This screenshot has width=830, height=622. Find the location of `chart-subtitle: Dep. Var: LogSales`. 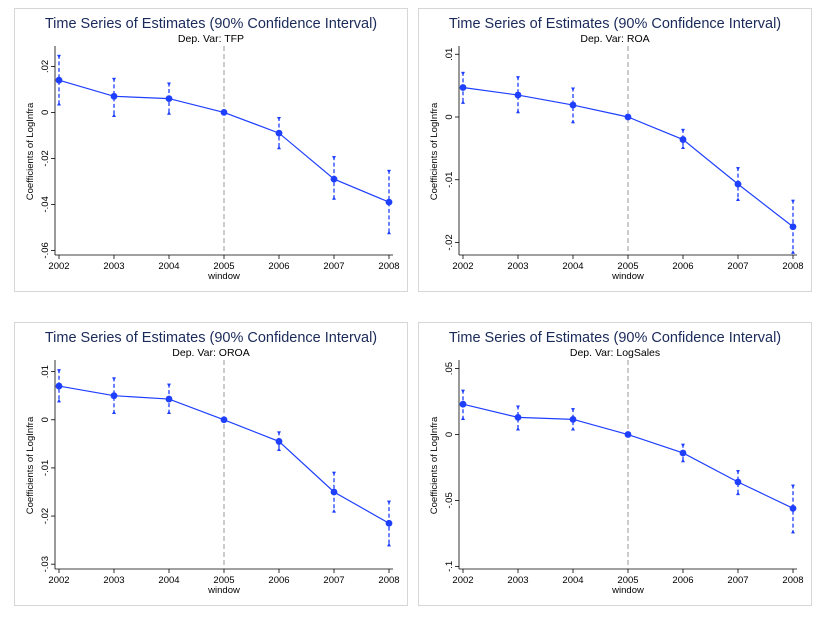

chart-subtitle: Dep. Var: LogSales is located at coordinates (615, 353).